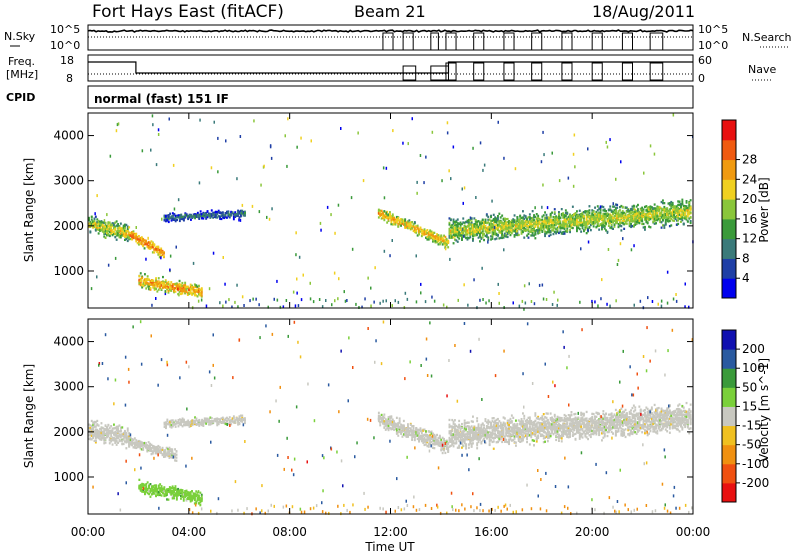 Image resolution: width=800 pixels, height=554 pixels. I want to click on ground-cell, so click(235, 302).